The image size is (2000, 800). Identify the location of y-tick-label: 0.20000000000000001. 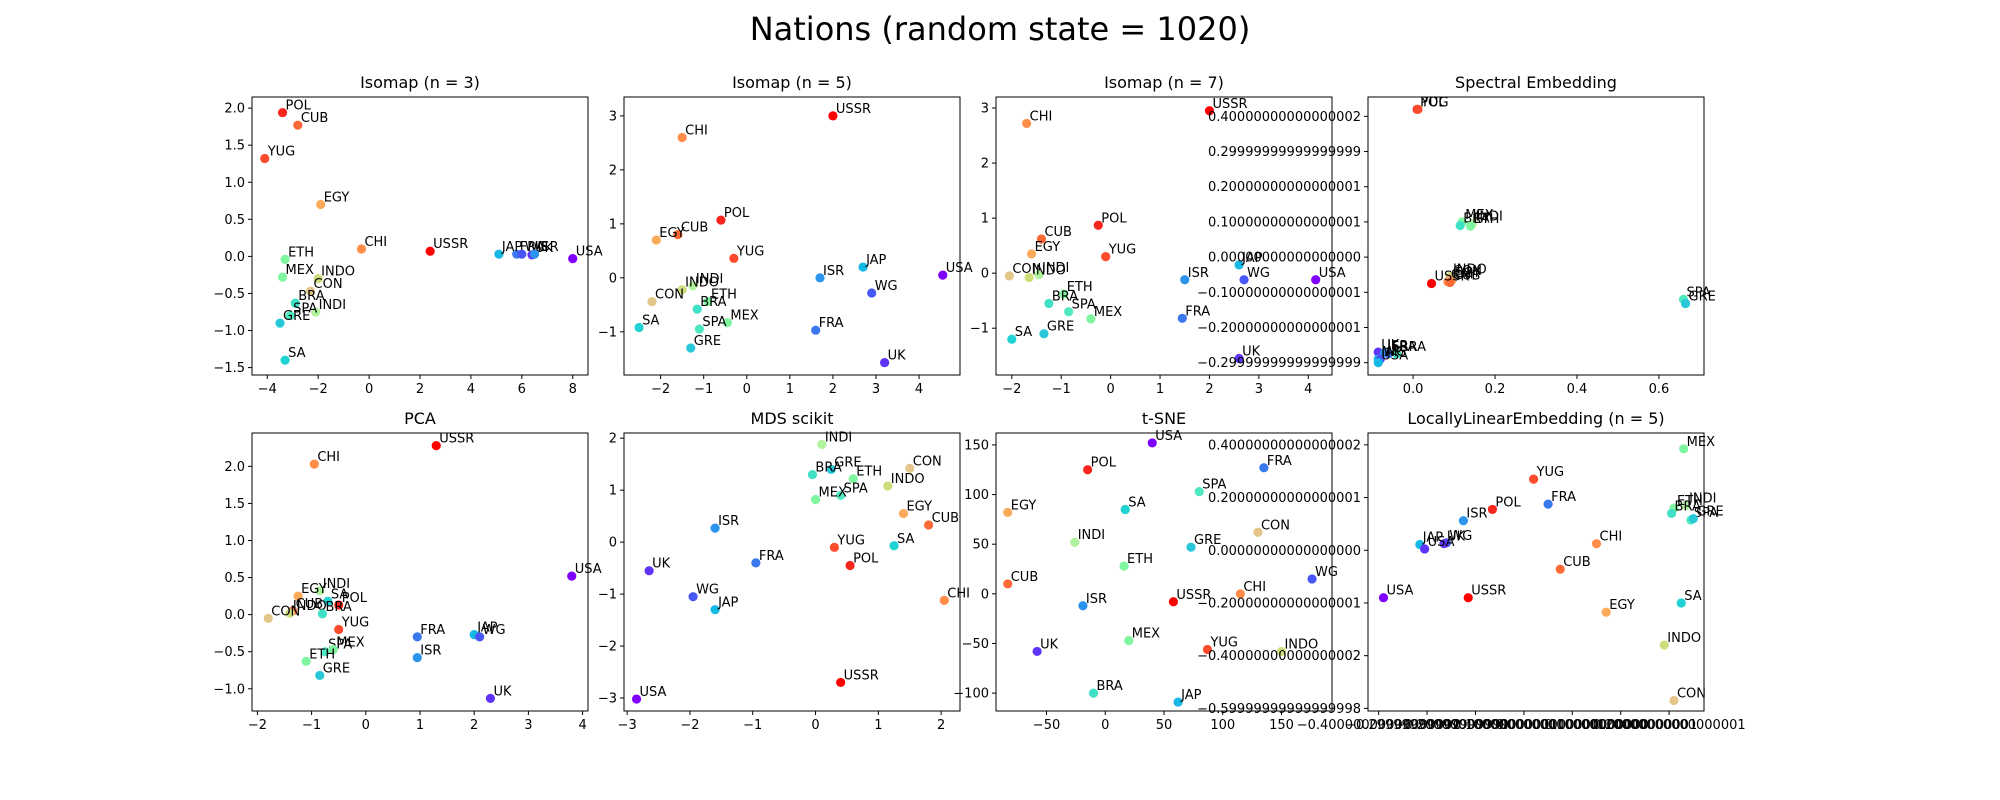
(1284, 498).